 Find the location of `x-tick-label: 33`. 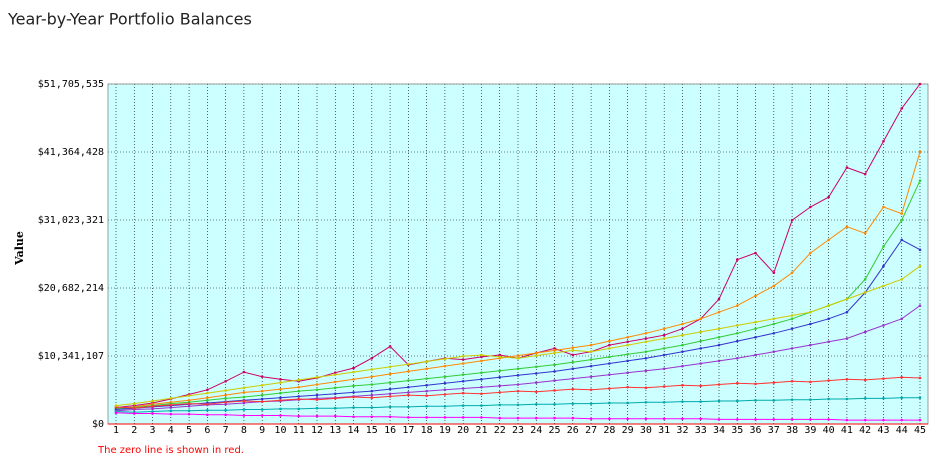

x-tick-label: 33 is located at coordinates (701, 430).